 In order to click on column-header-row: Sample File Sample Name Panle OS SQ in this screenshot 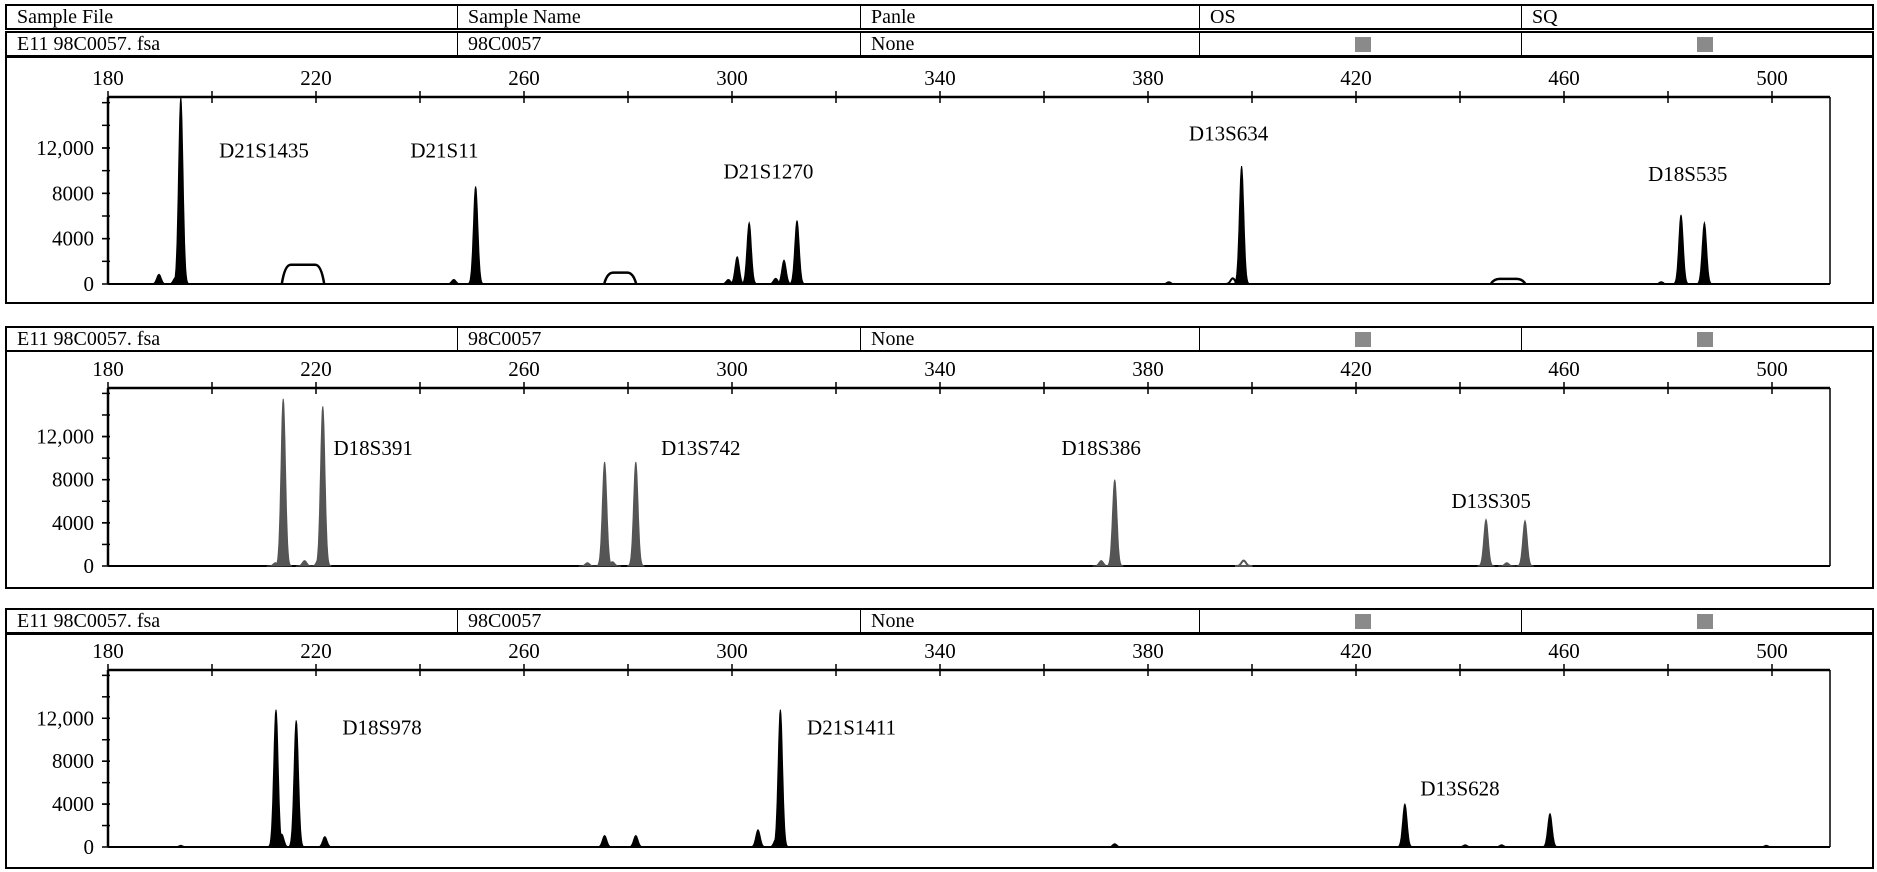, I will do `click(939, 17)`.